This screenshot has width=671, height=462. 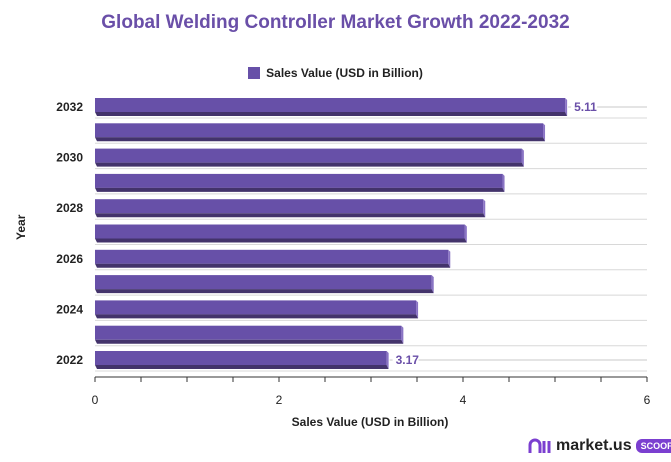 What do you see at coordinates (647, 400) in the screenshot?
I see `x-tick-label: 6` at bounding box center [647, 400].